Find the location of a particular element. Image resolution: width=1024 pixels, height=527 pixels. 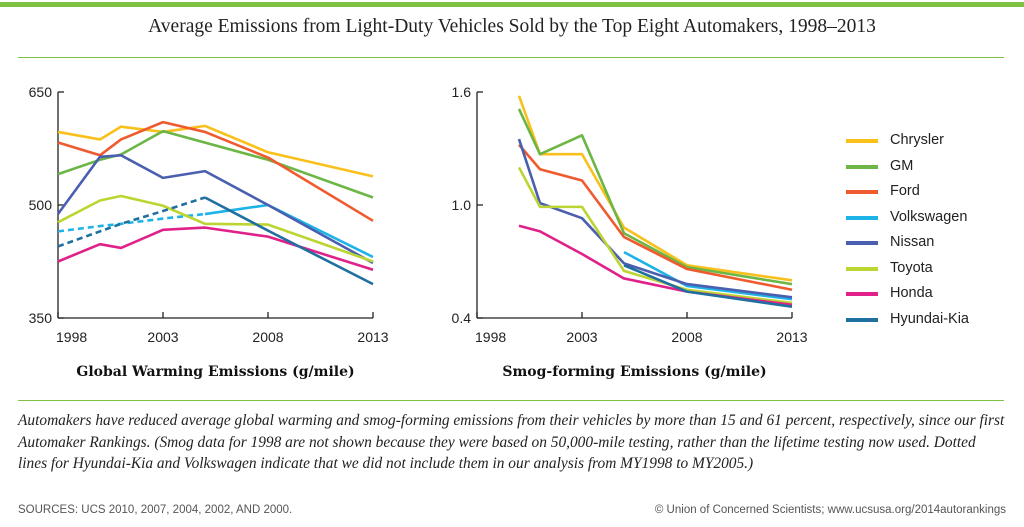

y-tick-label: 0.4 is located at coordinates (462, 318).